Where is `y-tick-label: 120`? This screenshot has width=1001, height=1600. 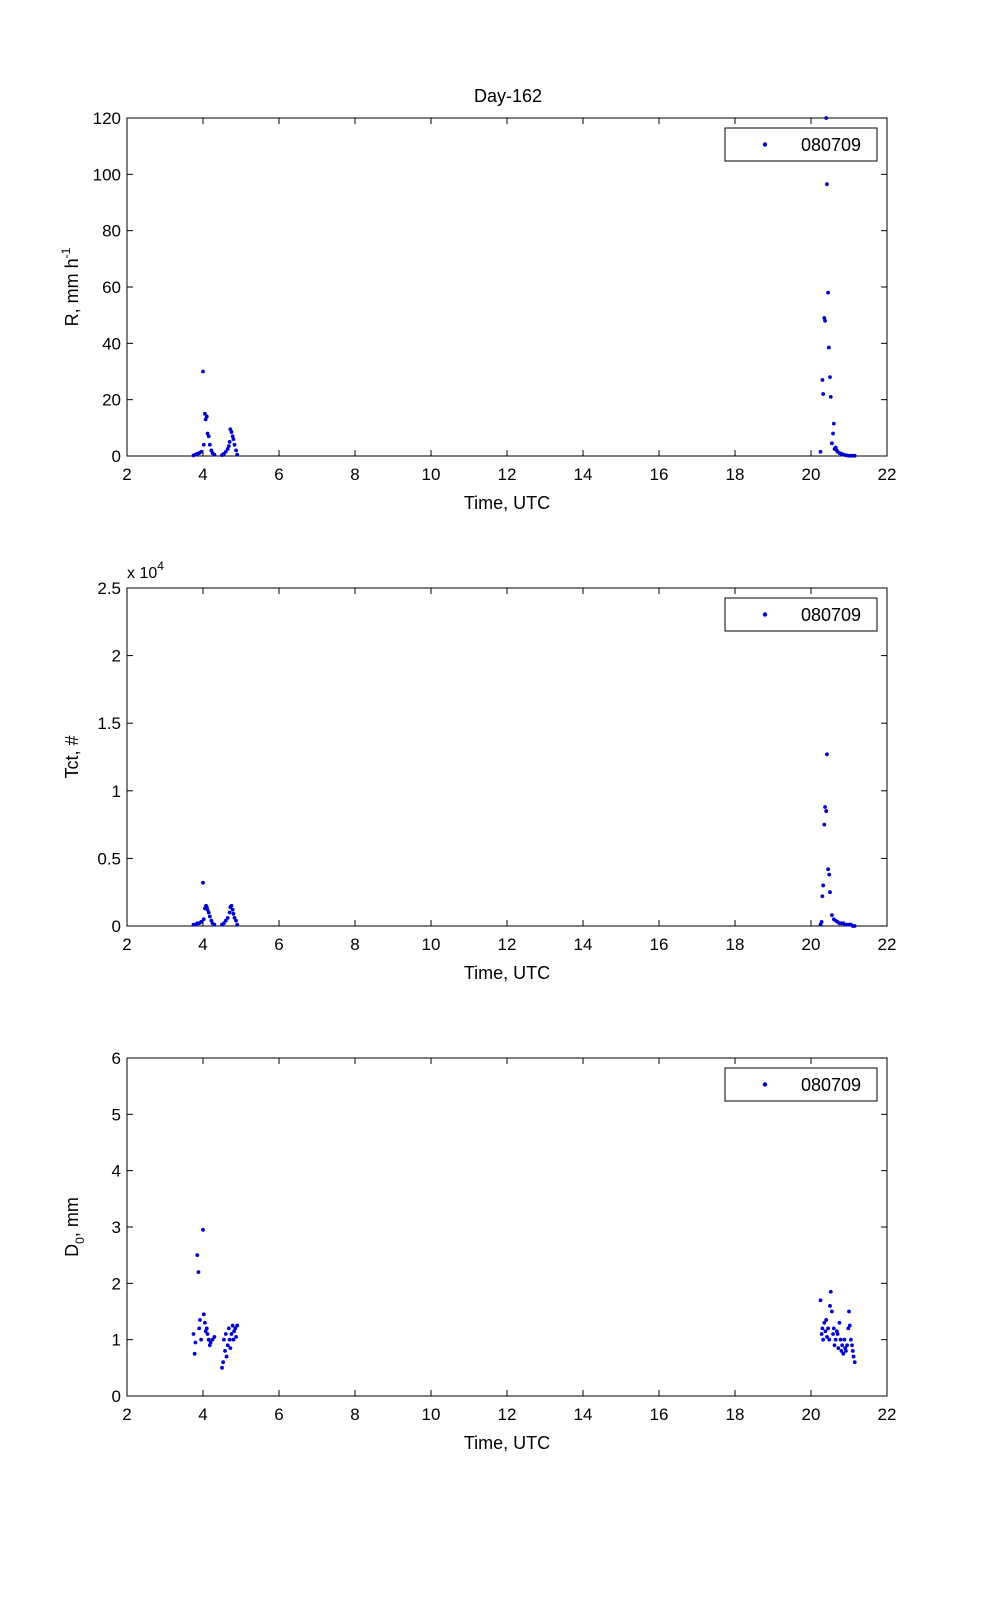 y-tick-label: 120 is located at coordinates (107, 118).